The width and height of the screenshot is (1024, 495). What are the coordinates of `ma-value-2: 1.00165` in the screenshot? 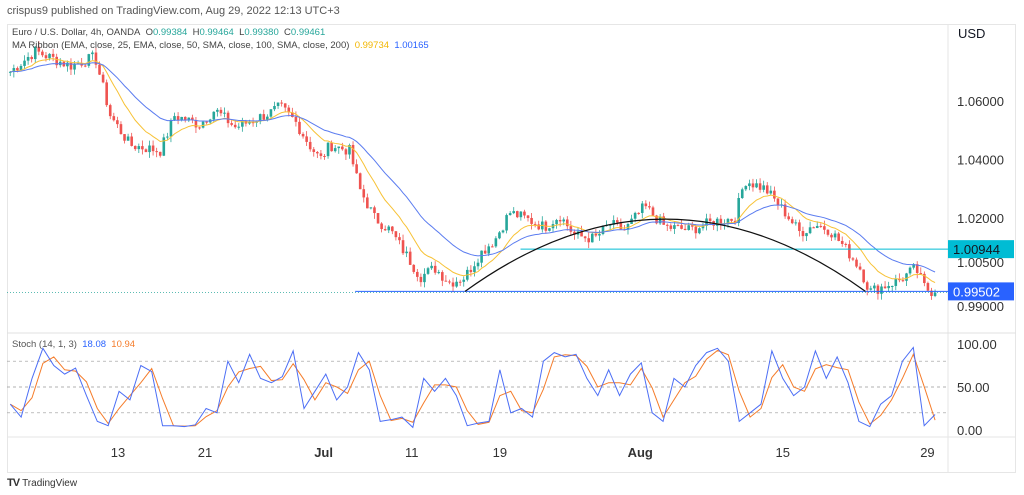 It's located at (411, 45).